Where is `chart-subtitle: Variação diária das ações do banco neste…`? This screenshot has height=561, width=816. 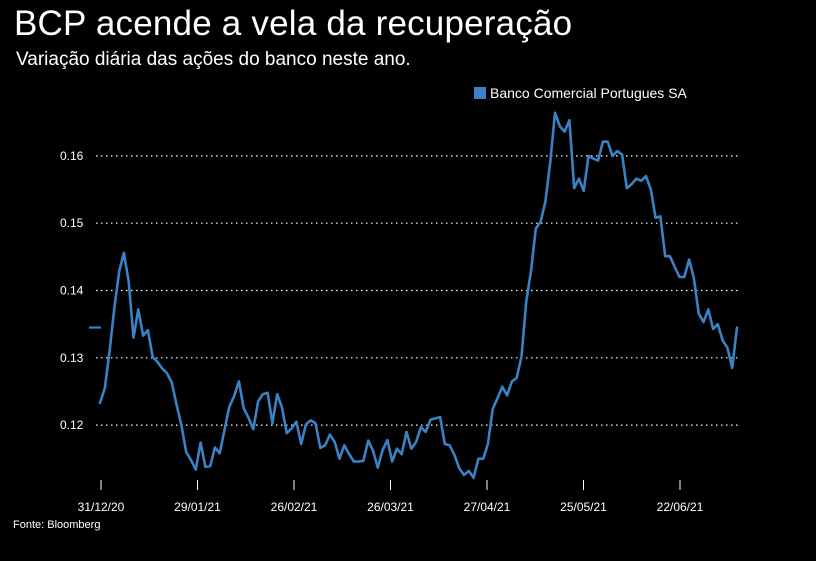 chart-subtitle: Variação diária das ações do banco neste… is located at coordinates (213, 59).